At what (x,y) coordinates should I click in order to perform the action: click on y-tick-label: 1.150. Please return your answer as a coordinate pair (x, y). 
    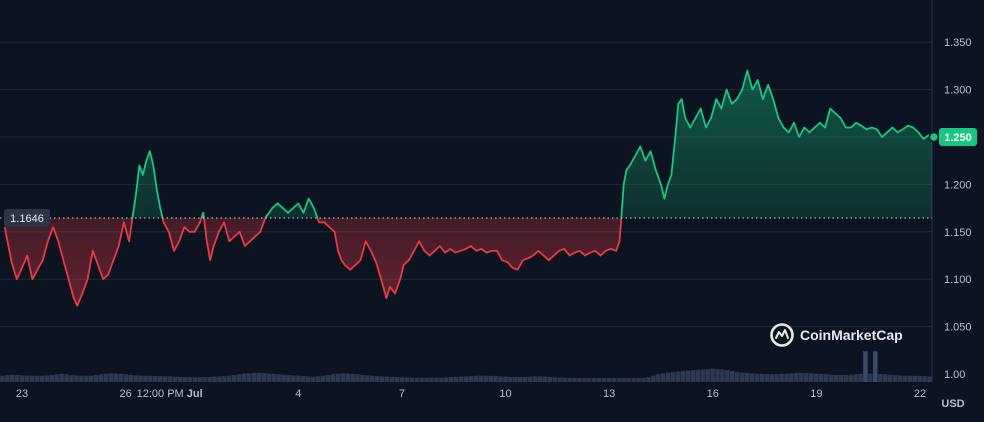
    Looking at the image, I should click on (958, 233).